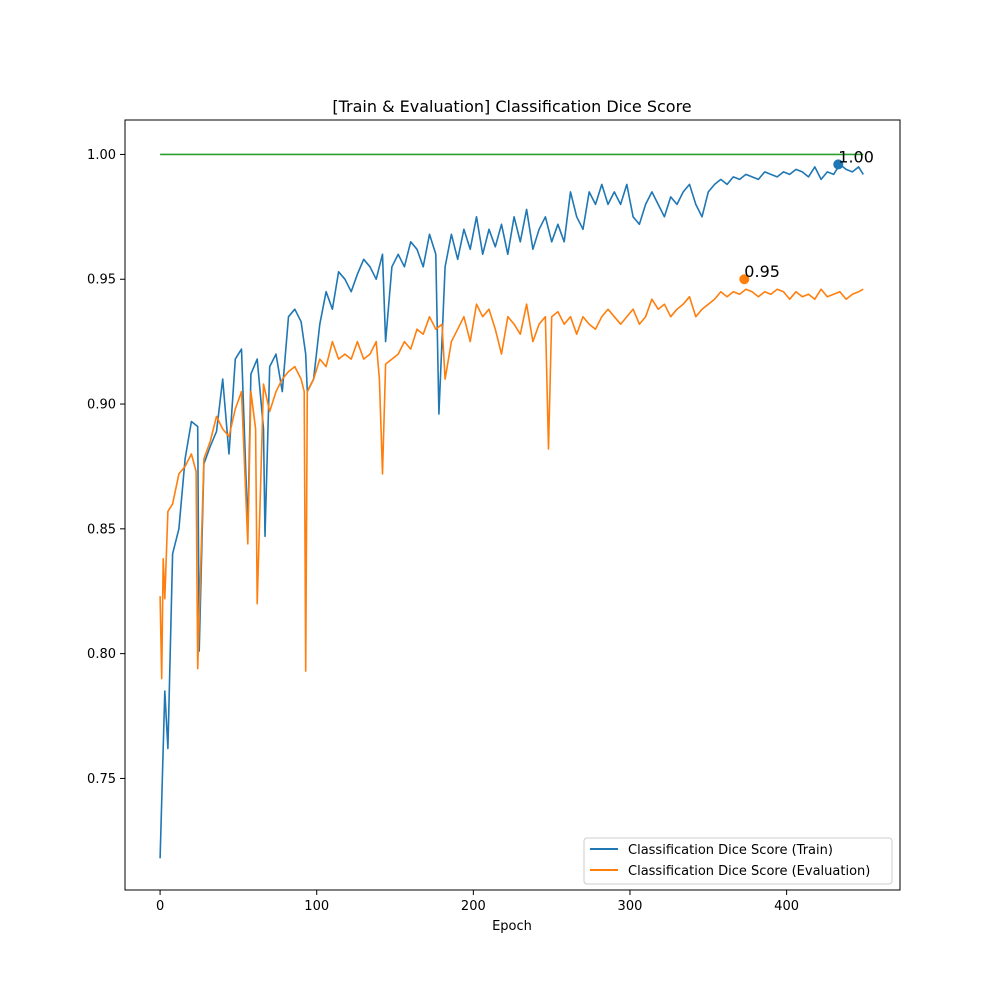  What do you see at coordinates (160, 906) in the screenshot?
I see `x-tick-label: 0` at bounding box center [160, 906].